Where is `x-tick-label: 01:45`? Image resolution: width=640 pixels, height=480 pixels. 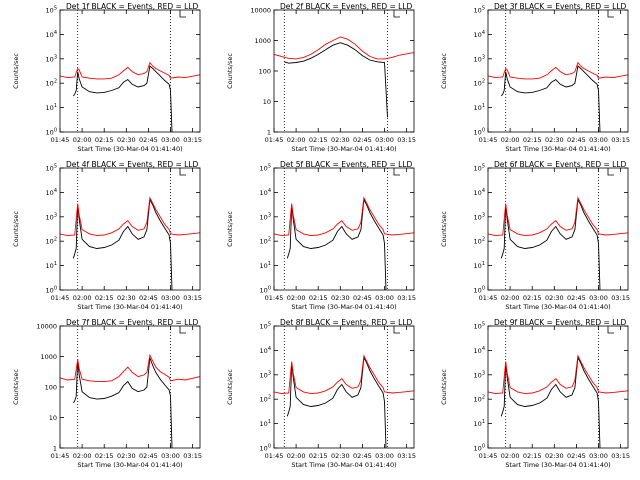 x-tick-label: 01:45 is located at coordinates (60, 456).